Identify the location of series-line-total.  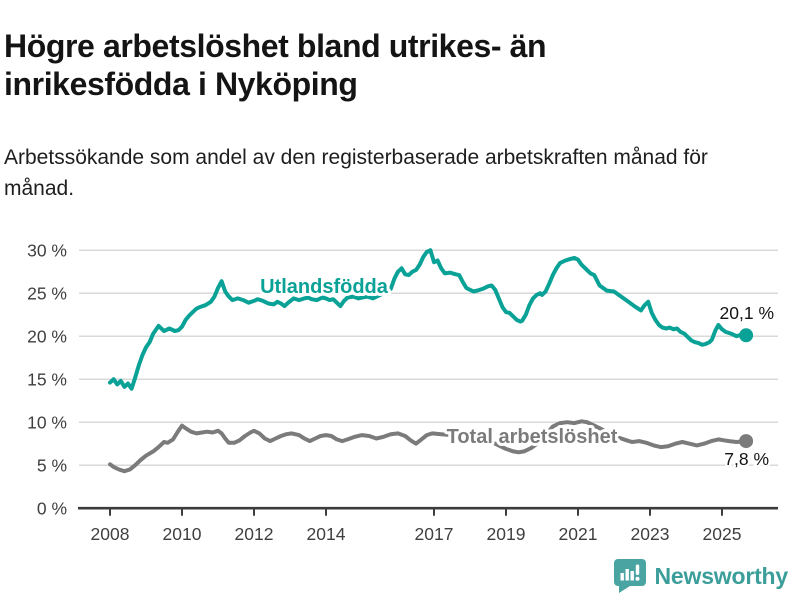
(428, 446).